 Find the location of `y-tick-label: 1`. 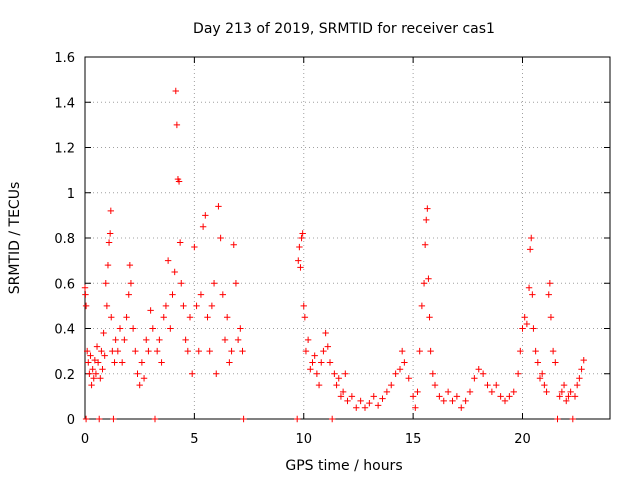

y-tick-label: 1 is located at coordinates (71, 194).